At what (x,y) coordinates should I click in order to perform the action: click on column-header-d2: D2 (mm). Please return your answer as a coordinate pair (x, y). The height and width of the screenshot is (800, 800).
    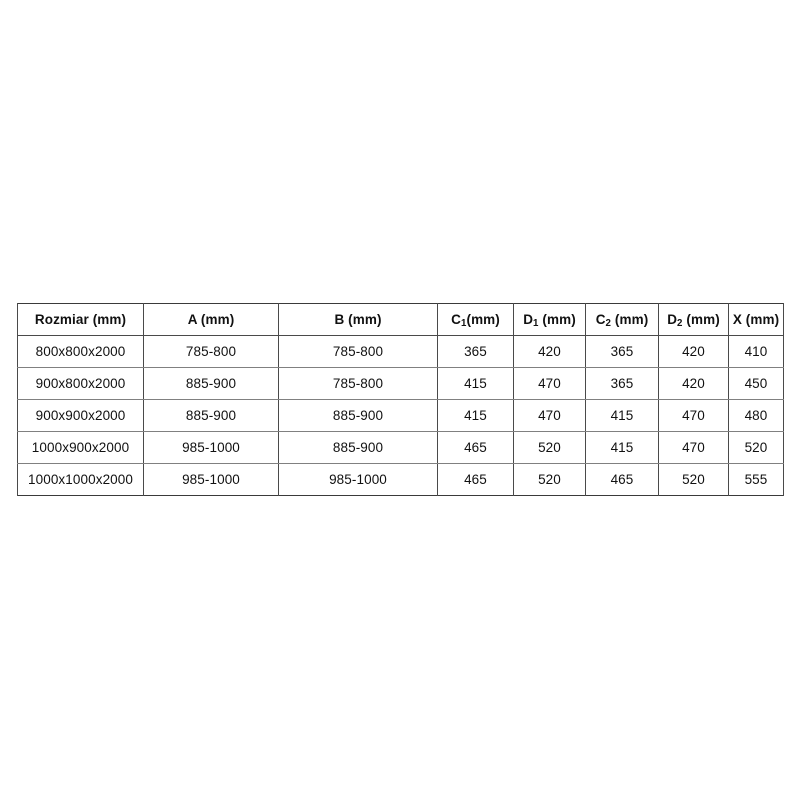
    Looking at the image, I should click on (693, 319).